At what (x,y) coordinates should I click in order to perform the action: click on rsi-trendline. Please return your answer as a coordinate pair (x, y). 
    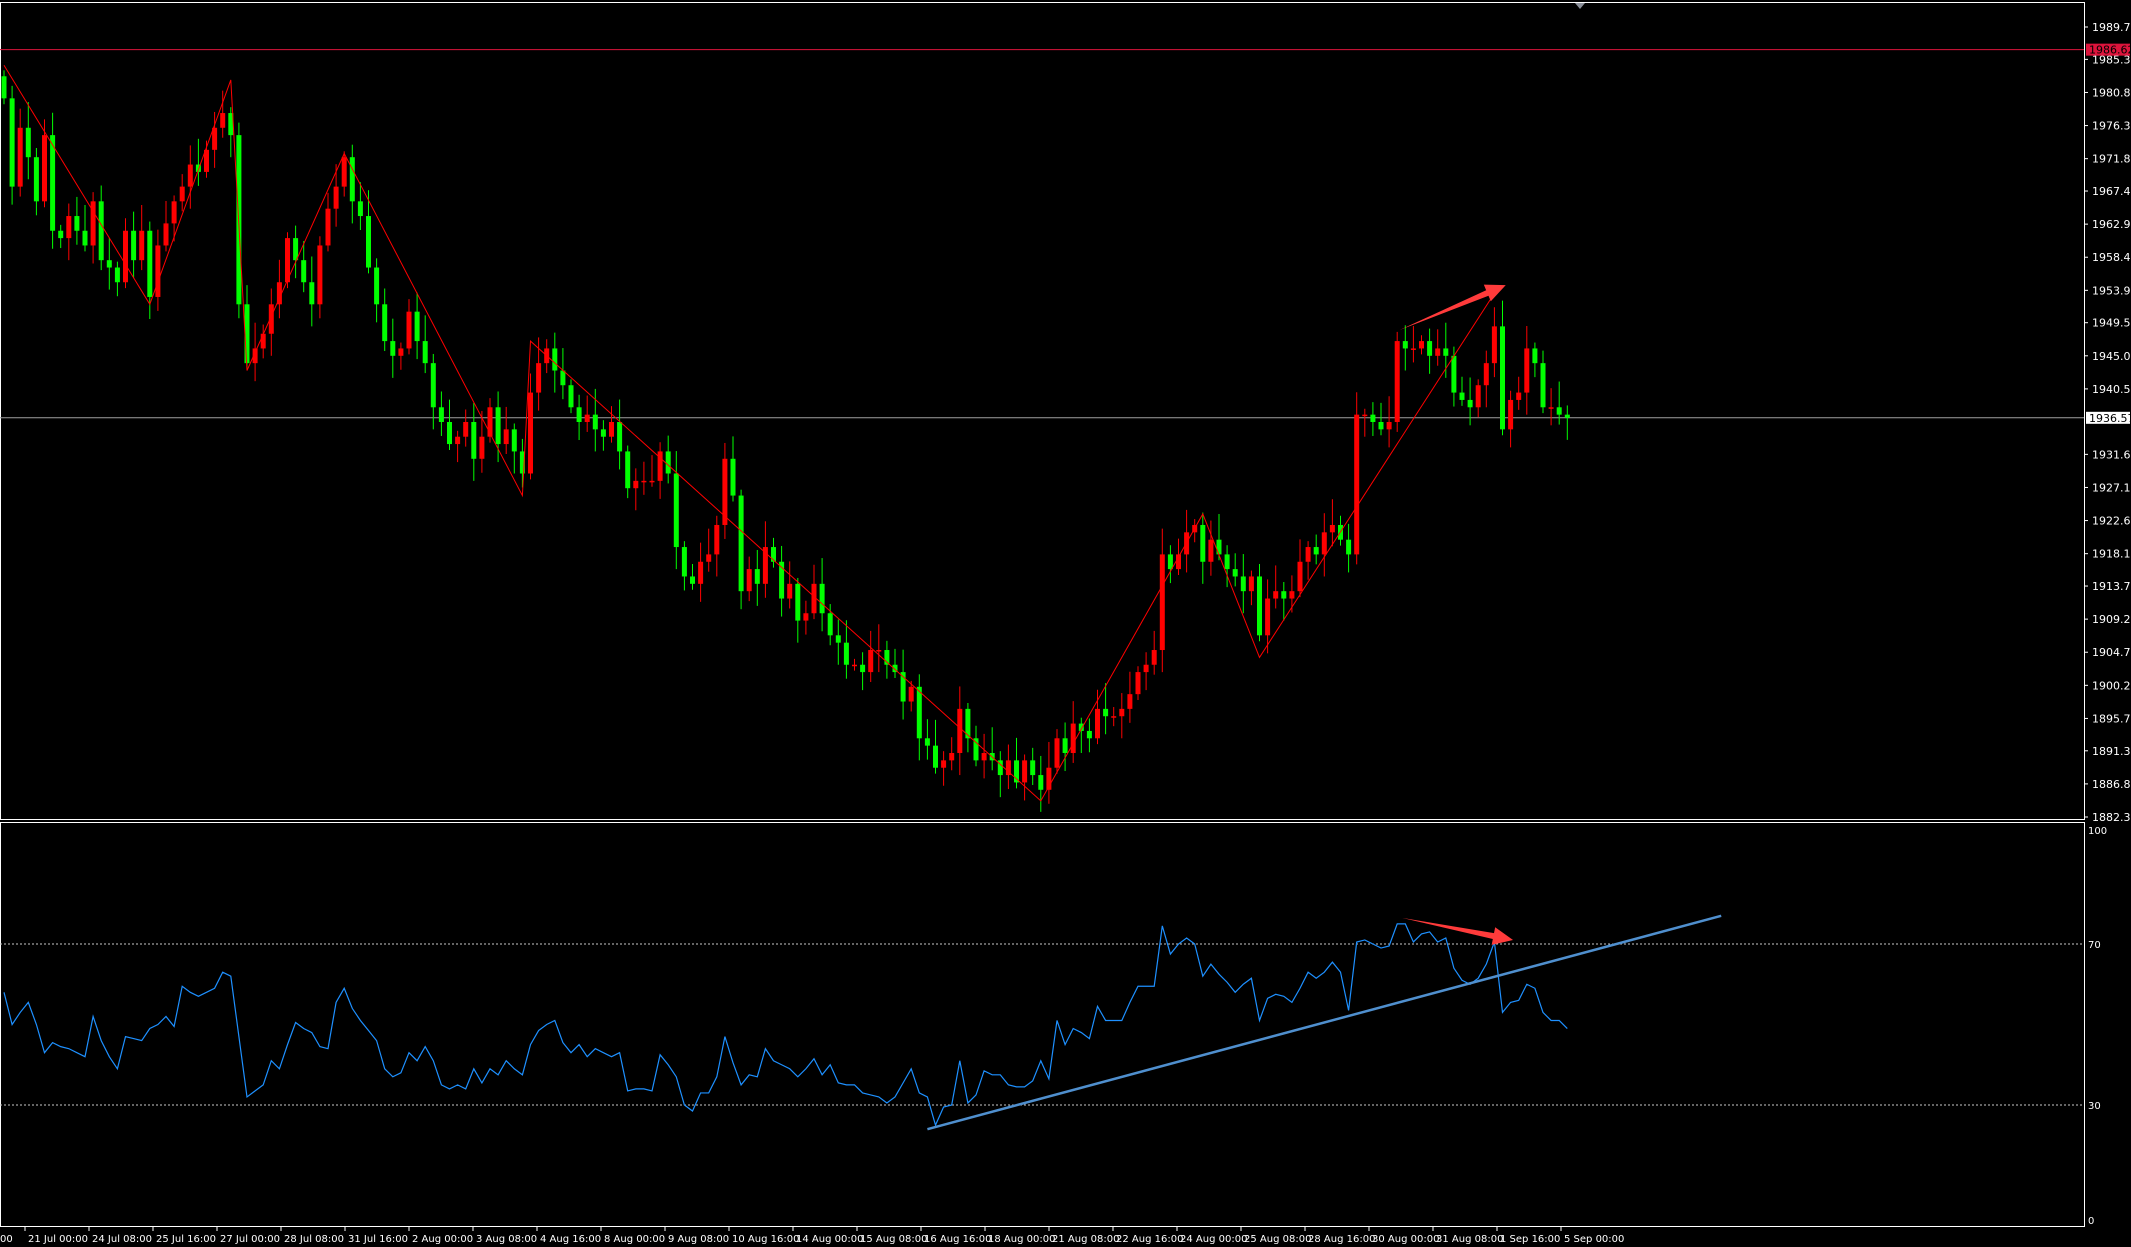
    Looking at the image, I should click on (1324, 1022).